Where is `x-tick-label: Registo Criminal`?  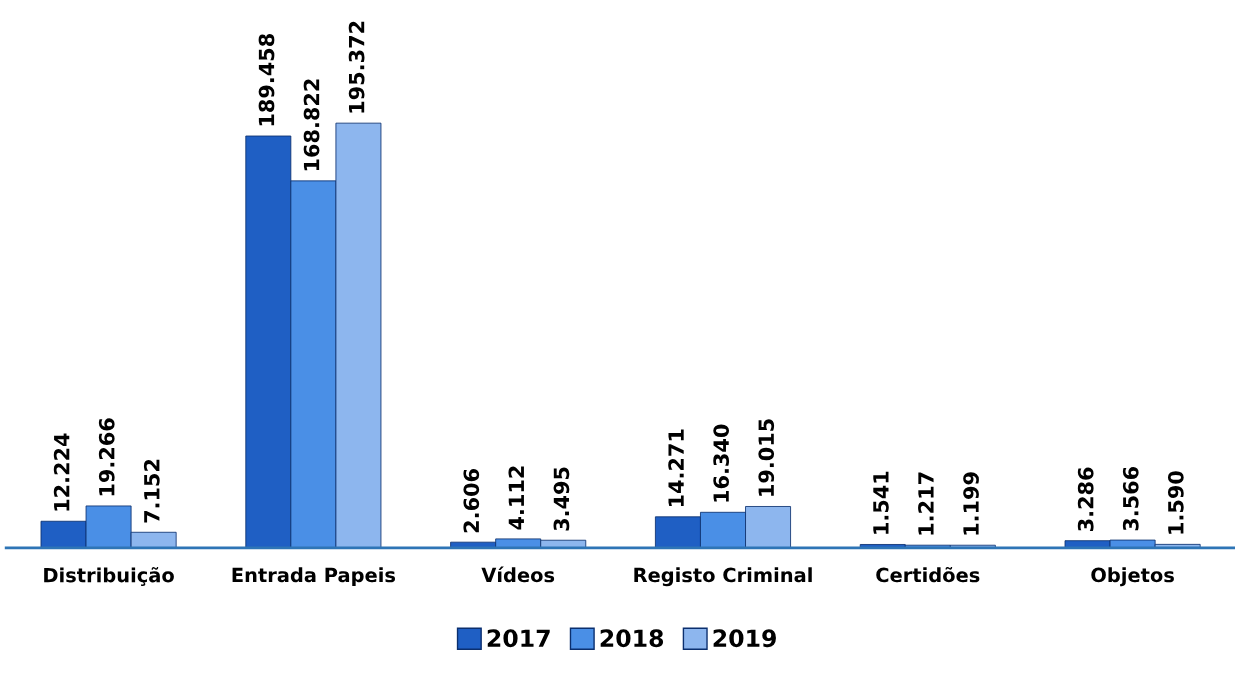 x-tick-label: Registo Criminal is located at coordinates (723, 577).